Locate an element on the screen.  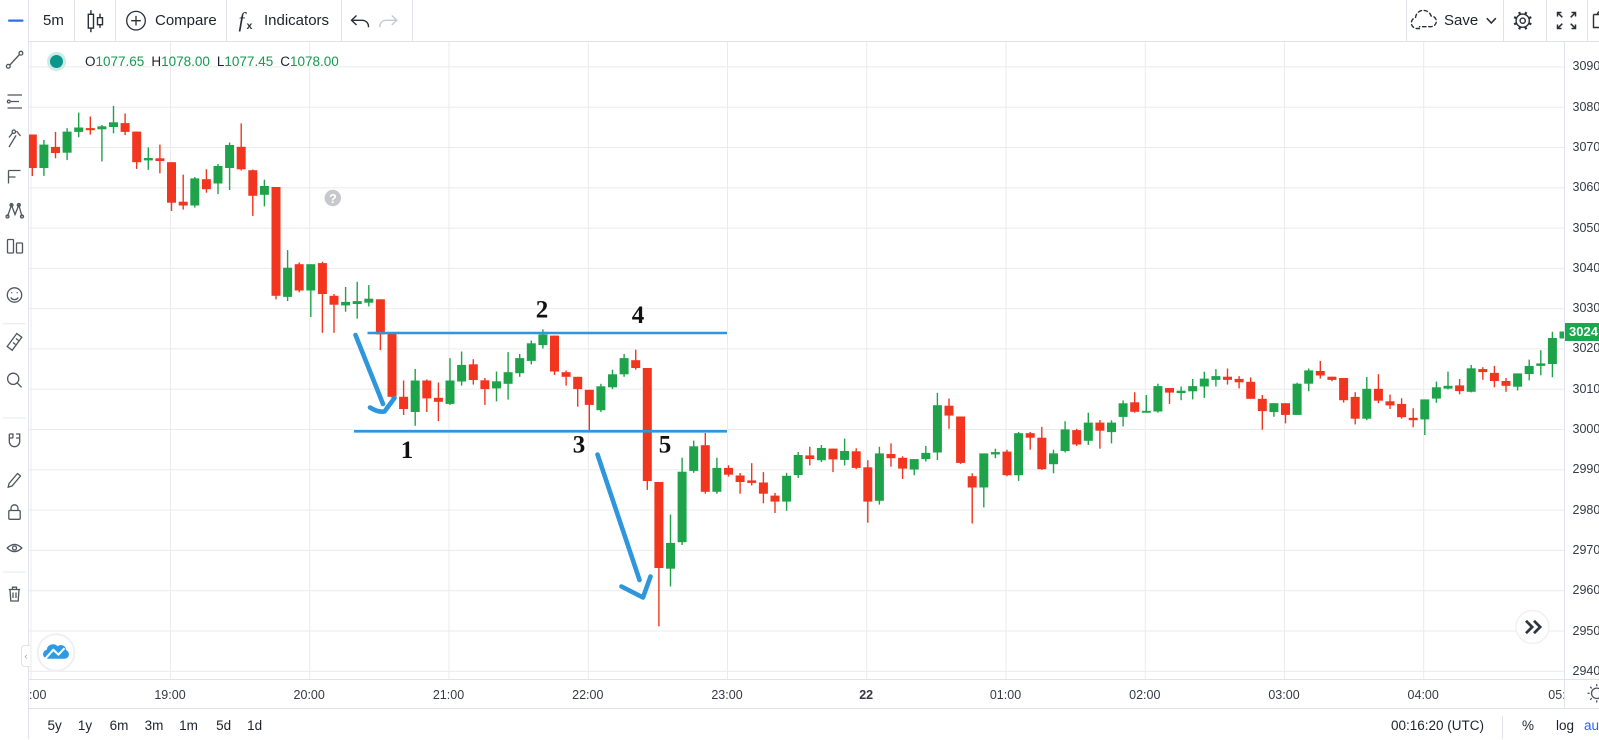
svg-text: x is located at coordinates (250, 26).